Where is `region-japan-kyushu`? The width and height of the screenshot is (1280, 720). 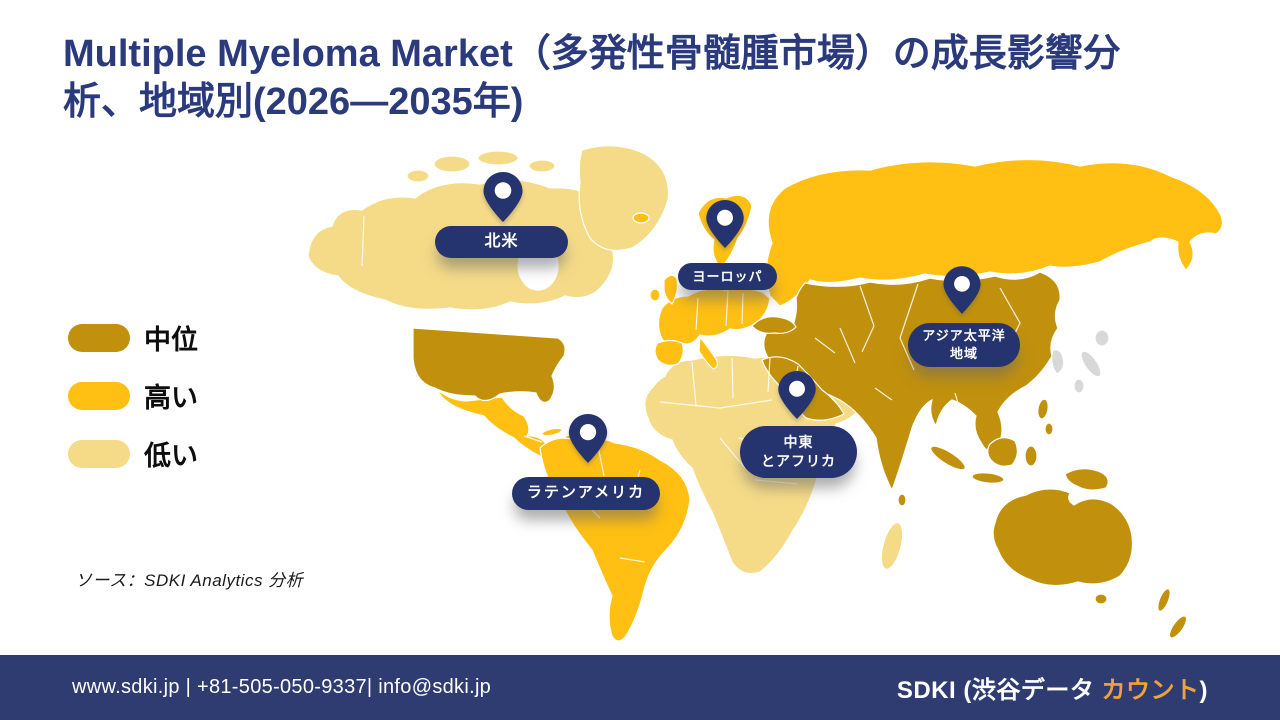 region-japan-kyushu is located at coordinates (1079, 386).